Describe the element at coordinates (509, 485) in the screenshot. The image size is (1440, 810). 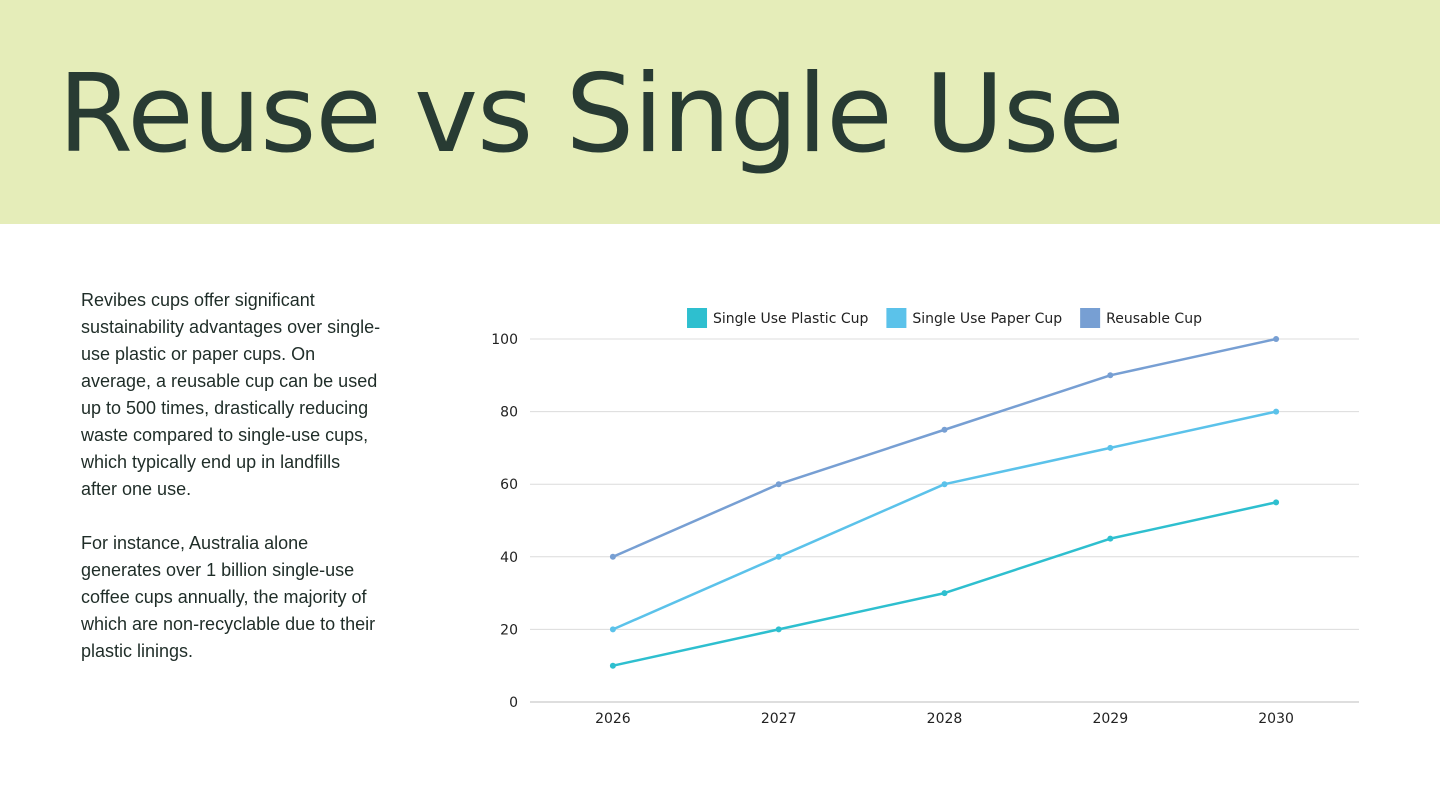
I see `y-tick-label: 60` at that location.